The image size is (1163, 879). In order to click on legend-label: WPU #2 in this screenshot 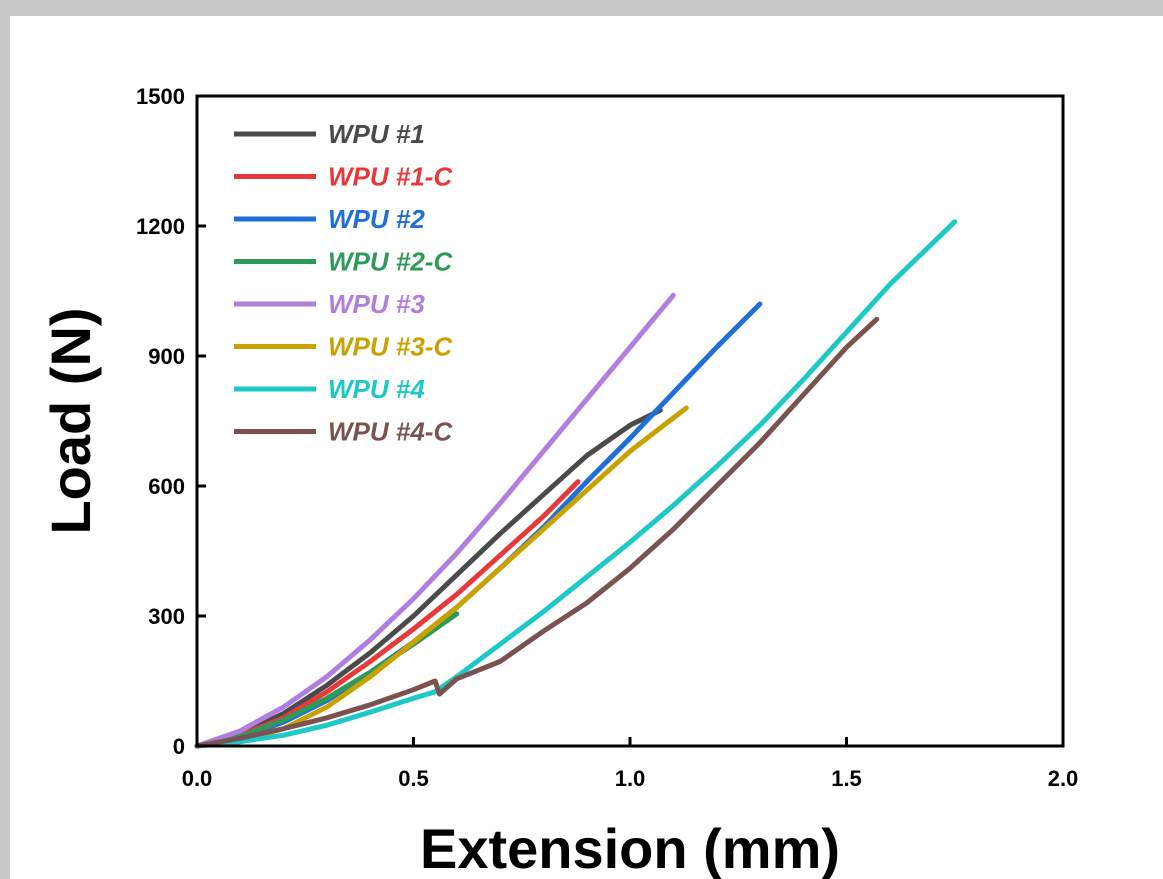, I will do `click(376, 219)`.